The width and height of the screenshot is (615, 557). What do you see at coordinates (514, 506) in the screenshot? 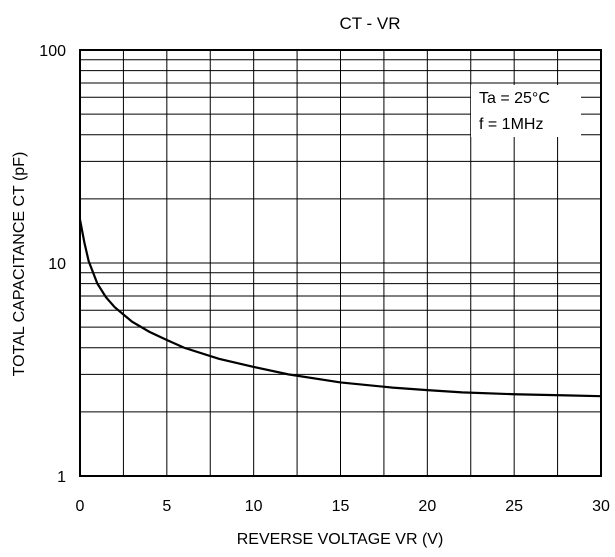
I see `x-tick-label: 25` at bounding box center [514, 506].